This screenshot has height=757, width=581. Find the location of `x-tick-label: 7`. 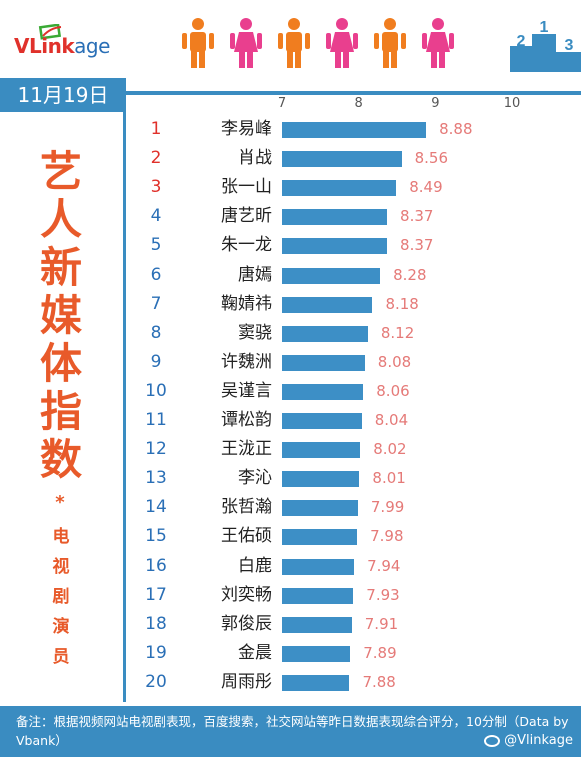

x-tick-label: 7 is located at coordinates (282, 103).